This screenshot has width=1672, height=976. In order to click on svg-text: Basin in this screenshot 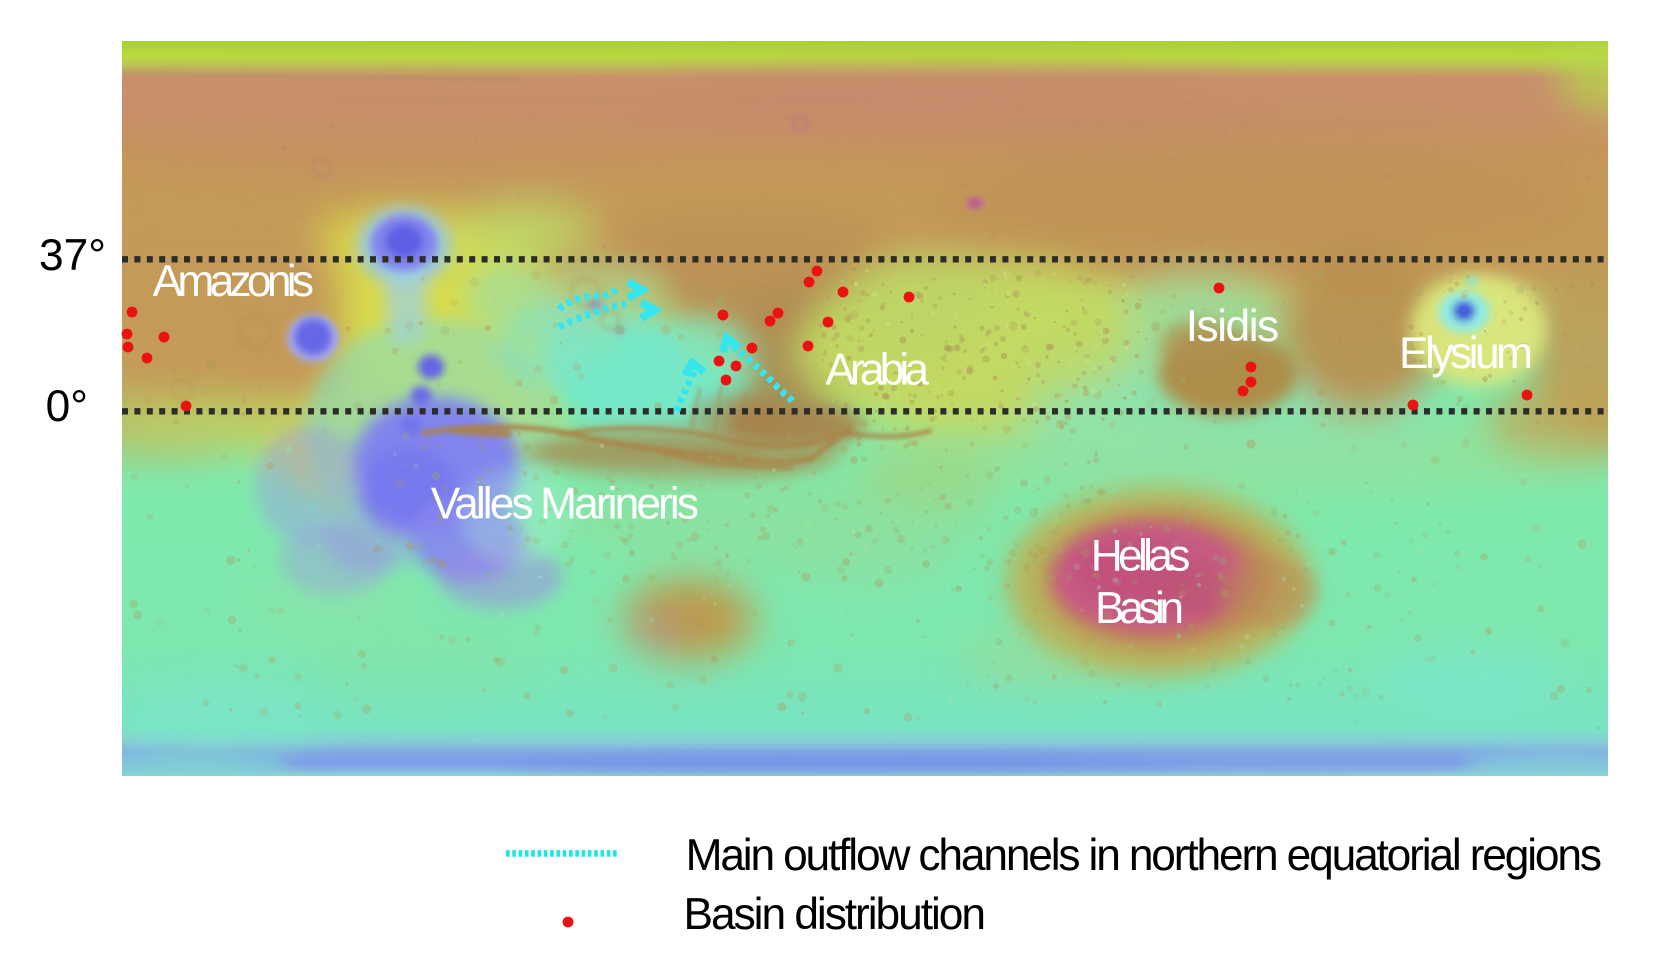, I will do `click(1139, 608)`.